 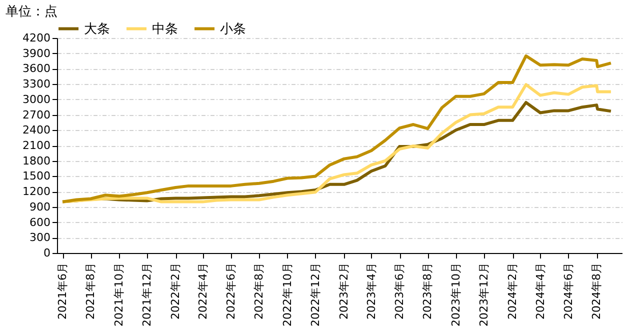 What do you see at coordinates (287, 294) in the screenshot?
I see `x-tick-label: 2022年10月` at bounding box center [287, 294].